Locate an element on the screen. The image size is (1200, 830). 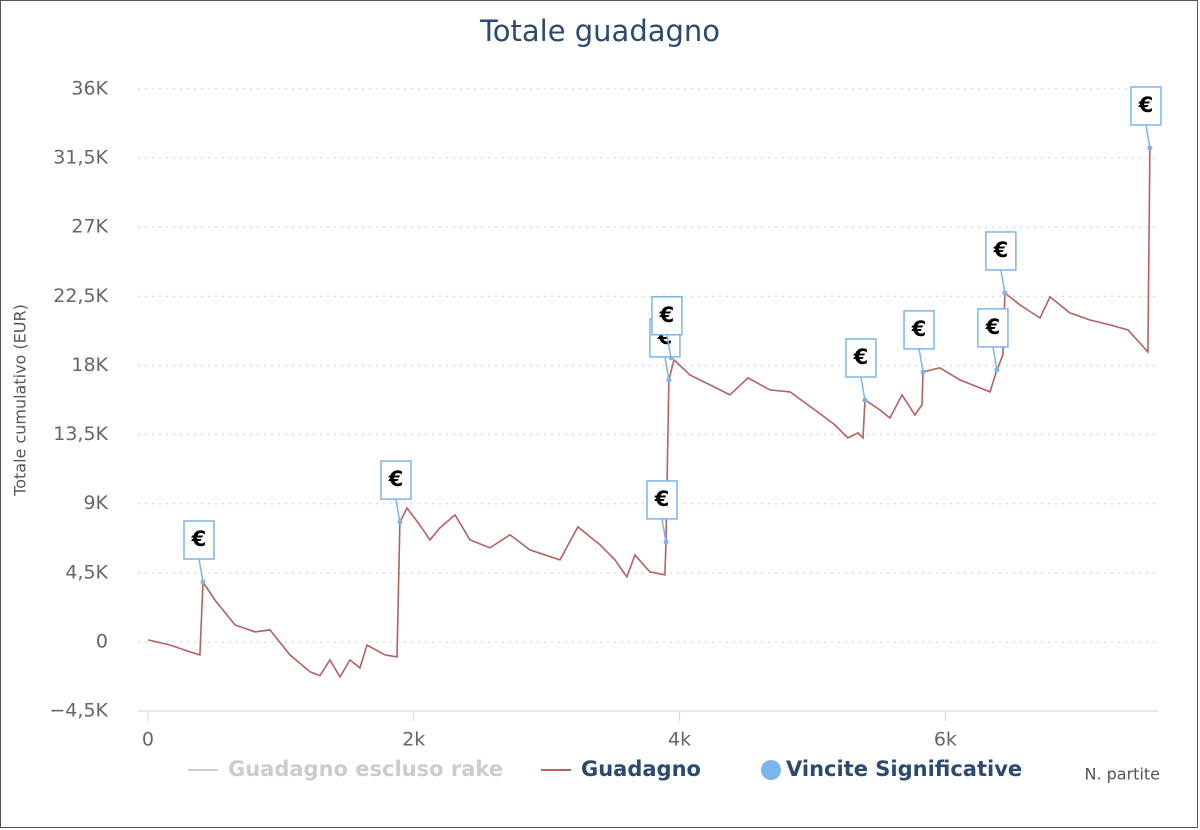
legend-symbol is located at coordinates (771, 770).